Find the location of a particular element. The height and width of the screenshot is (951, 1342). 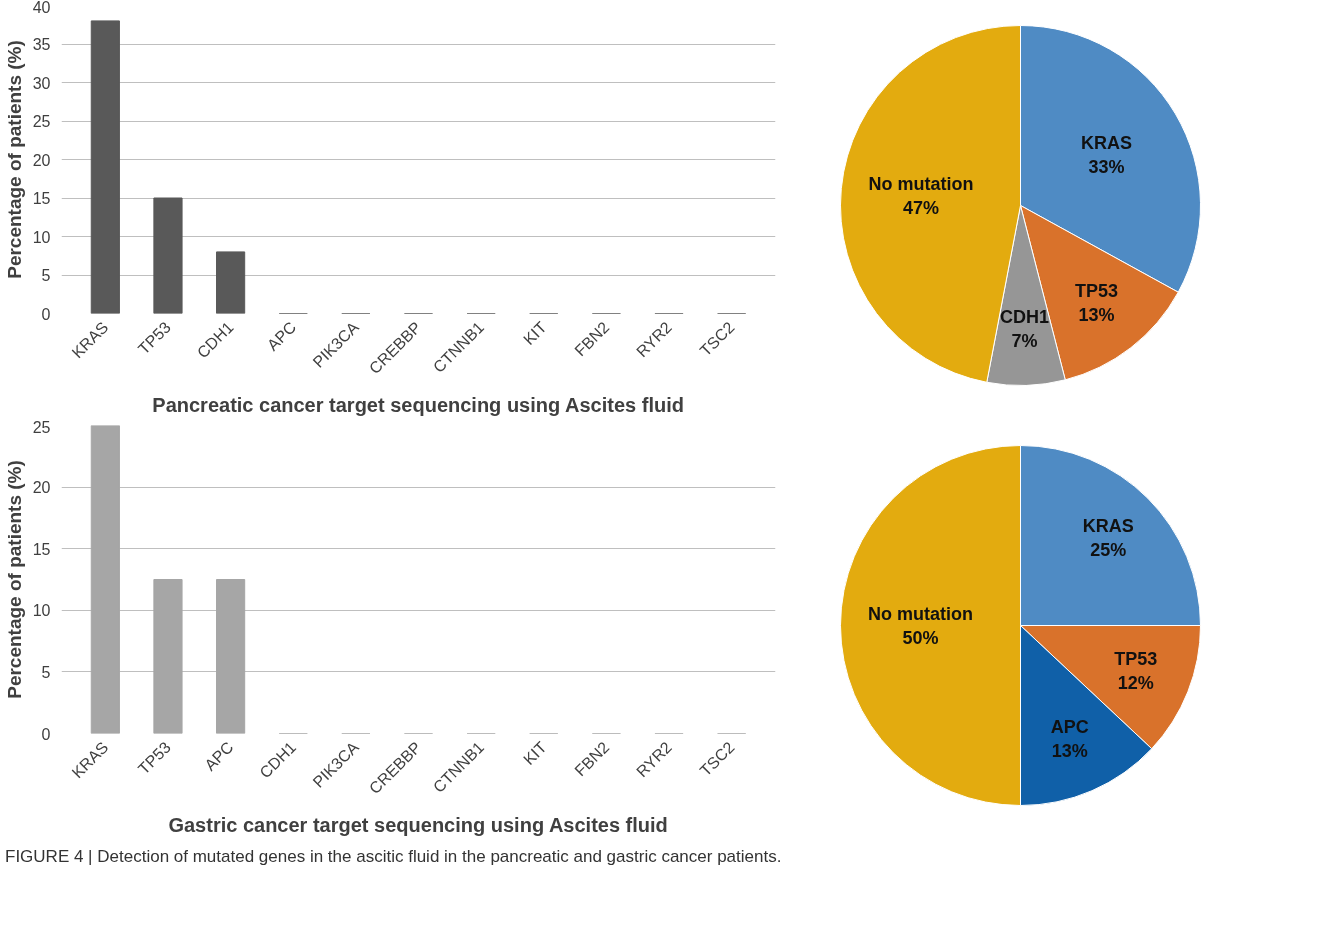

data-label: 25% is located at coordinates (1108, 549).